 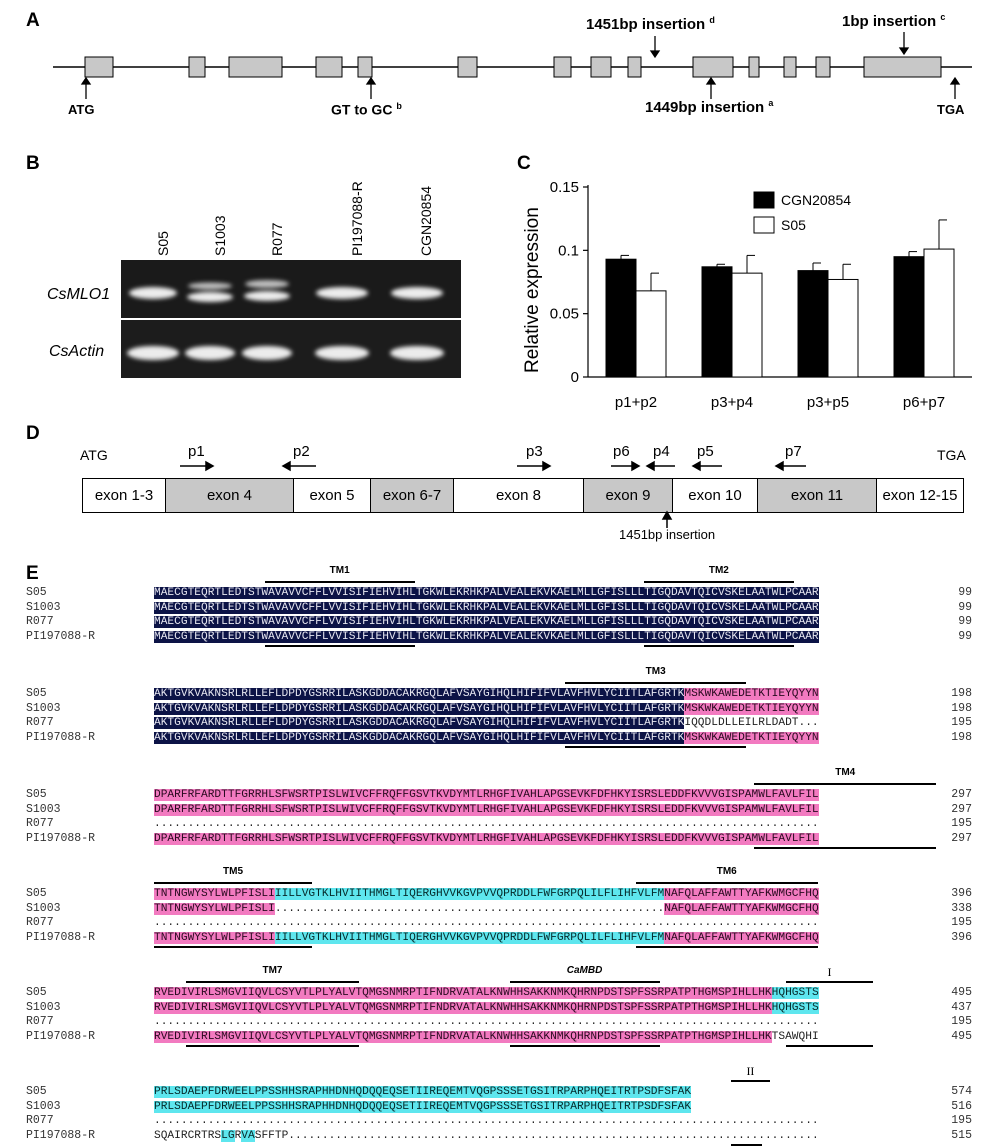 I want to click on domain-label: TM4, so click(x=845, y=772).